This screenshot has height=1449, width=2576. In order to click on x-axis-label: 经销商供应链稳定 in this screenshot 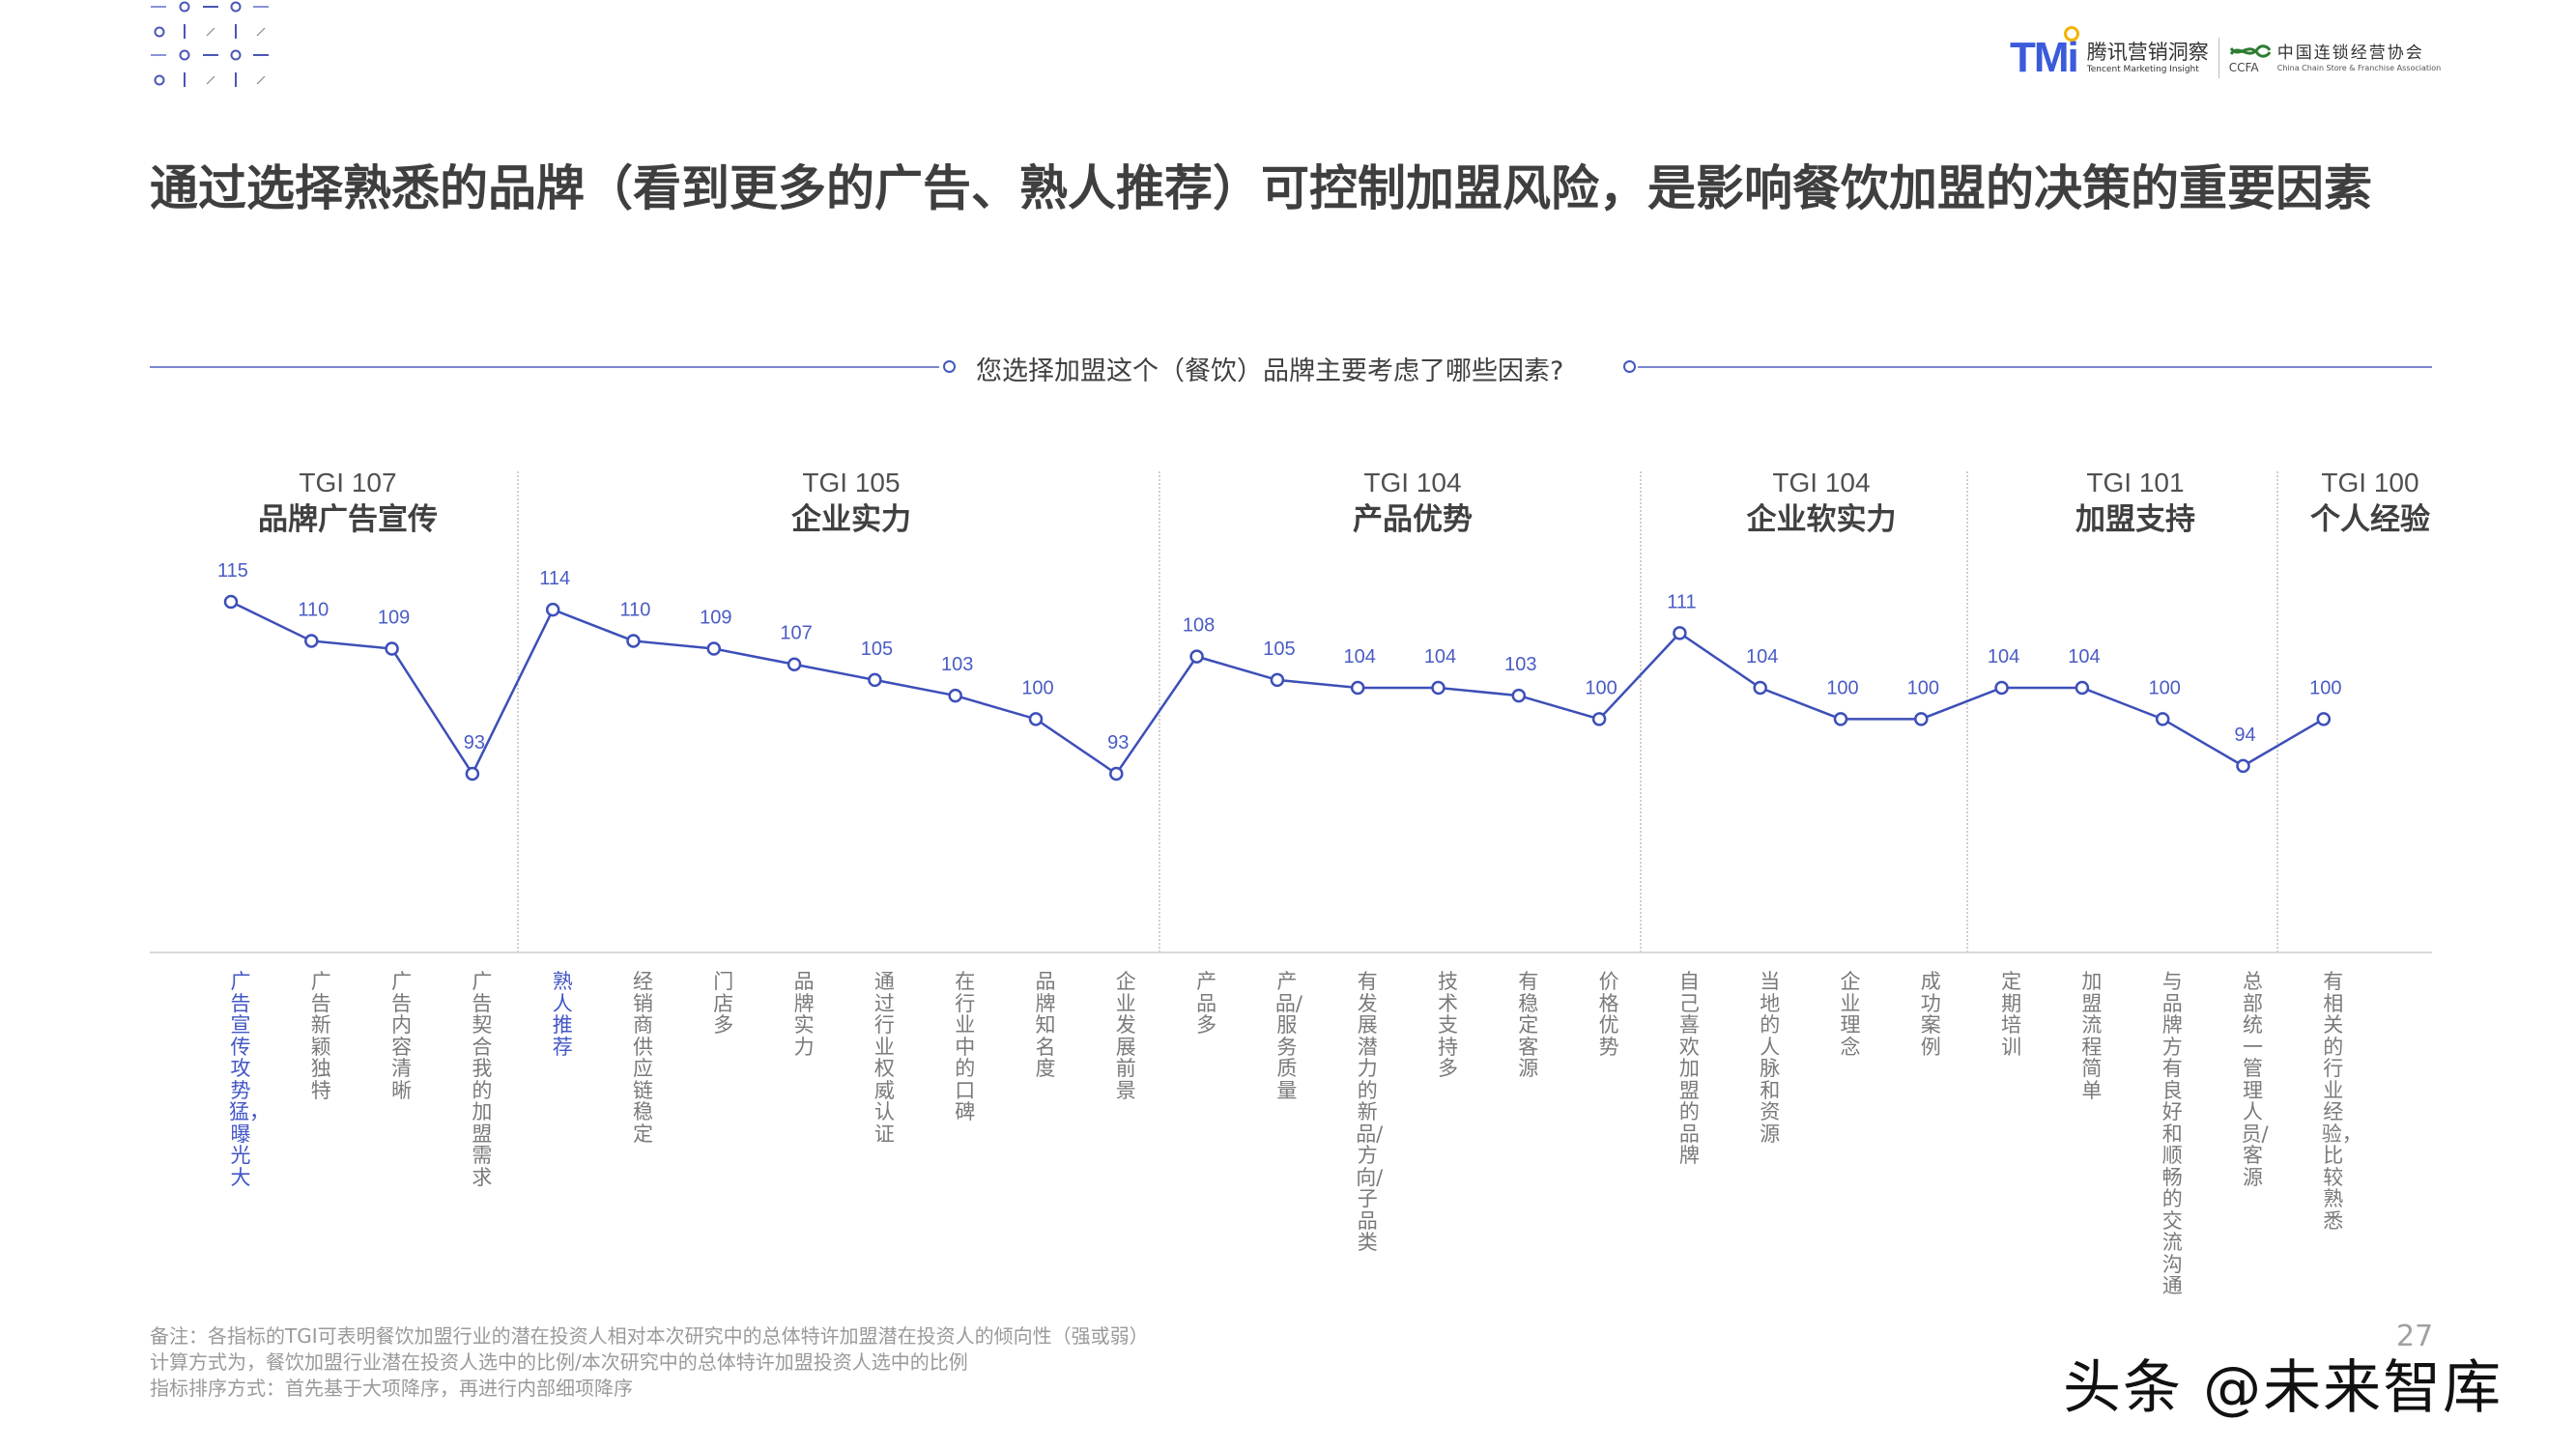, I will do `click(643, 1058)`.